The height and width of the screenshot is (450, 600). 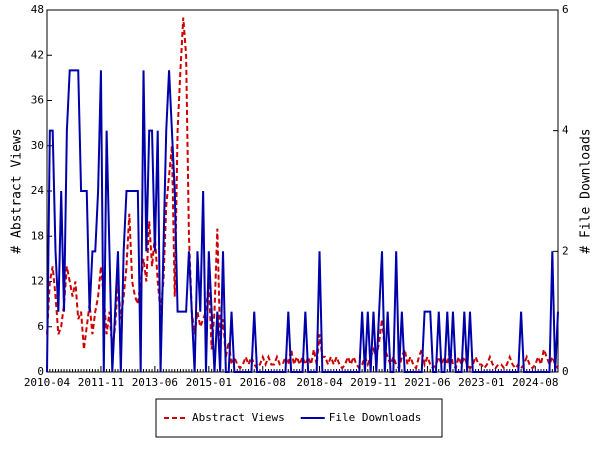 I want to click on y2-tick-label: 6, so click(x=565, y=9).